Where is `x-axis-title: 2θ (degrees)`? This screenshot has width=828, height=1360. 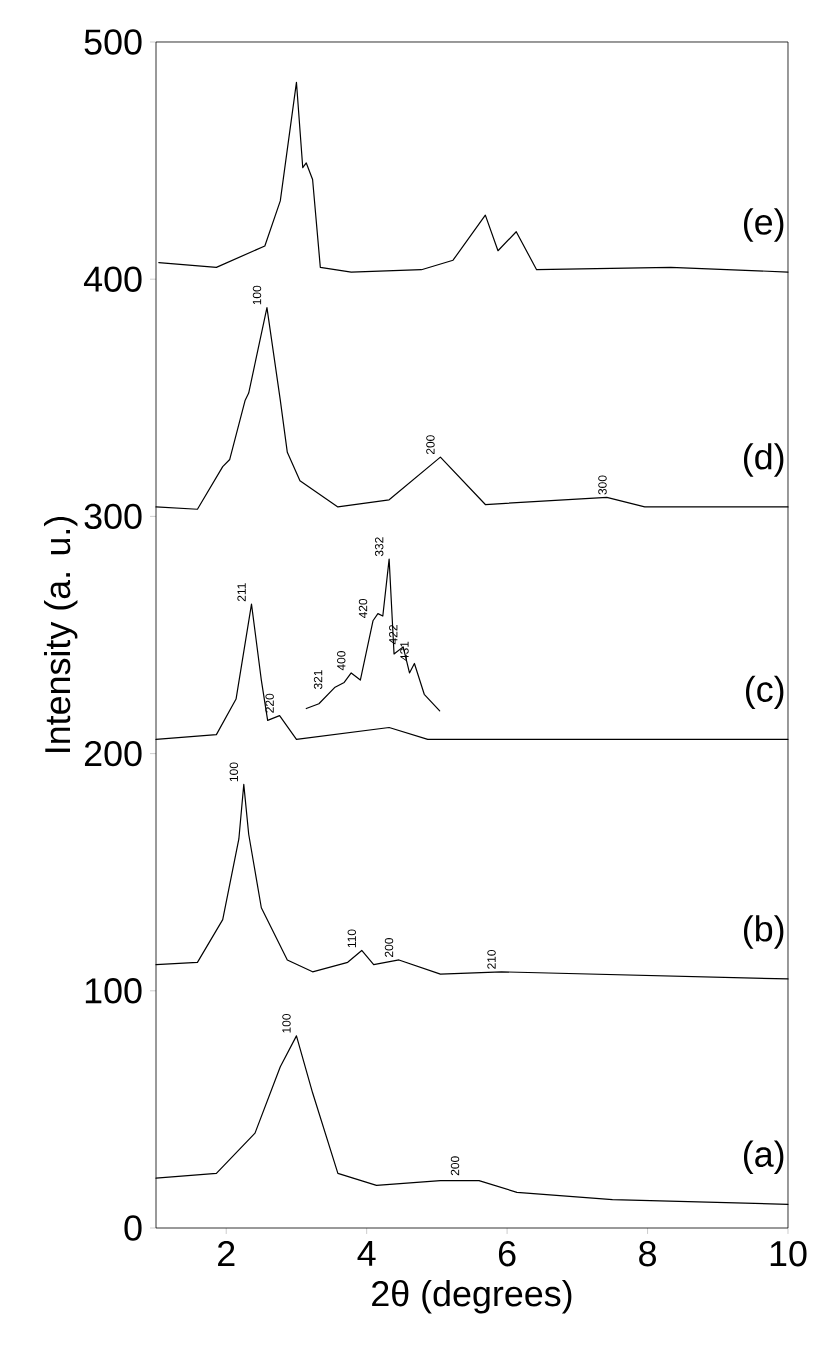
x-axis-title: 2θ (degrees) is located at coordinates (472, 1297).